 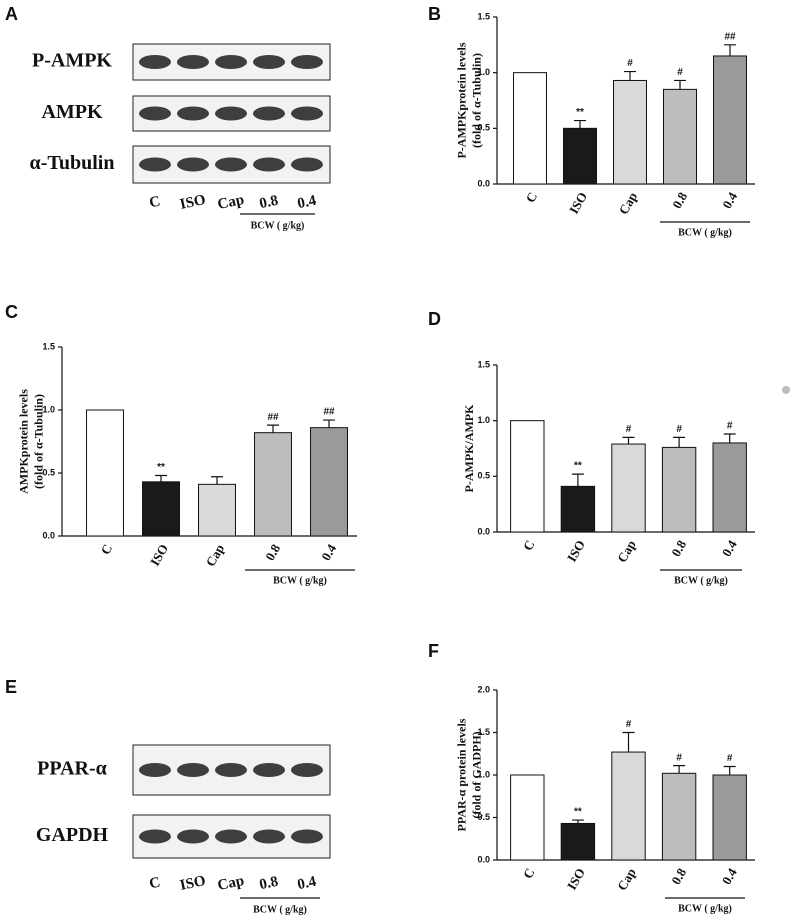 What do you see at coordinates (11, 312) in the screenshot?
I see `panel-letter: C` at bounding box center [11, 312].